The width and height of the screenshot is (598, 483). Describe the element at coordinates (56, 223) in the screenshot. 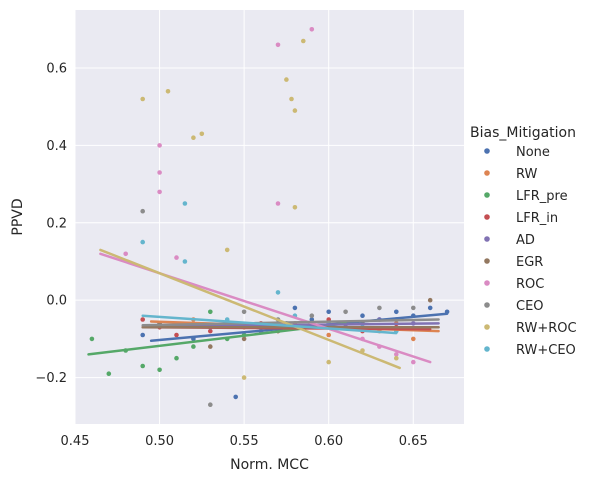

I see `y-tick-label: 0.2` at that location.